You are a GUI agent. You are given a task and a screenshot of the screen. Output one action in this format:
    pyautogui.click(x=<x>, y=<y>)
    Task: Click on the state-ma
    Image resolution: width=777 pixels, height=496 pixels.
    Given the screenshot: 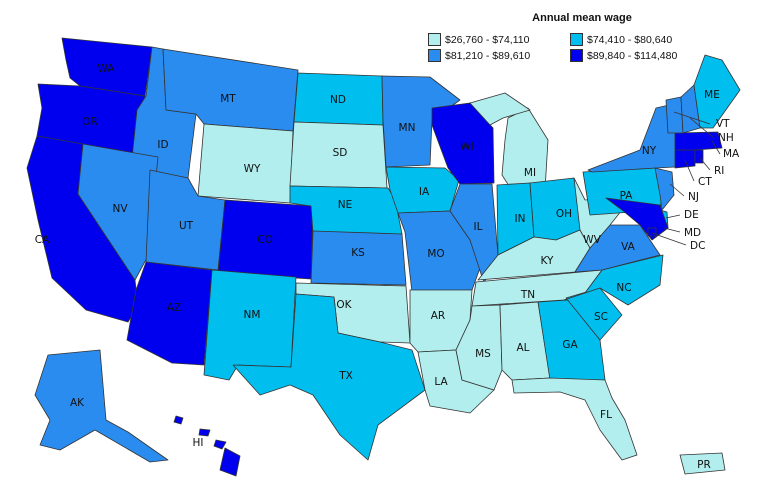 What is the action you would take?
    pyautogui.click(x=698, y=141)
    